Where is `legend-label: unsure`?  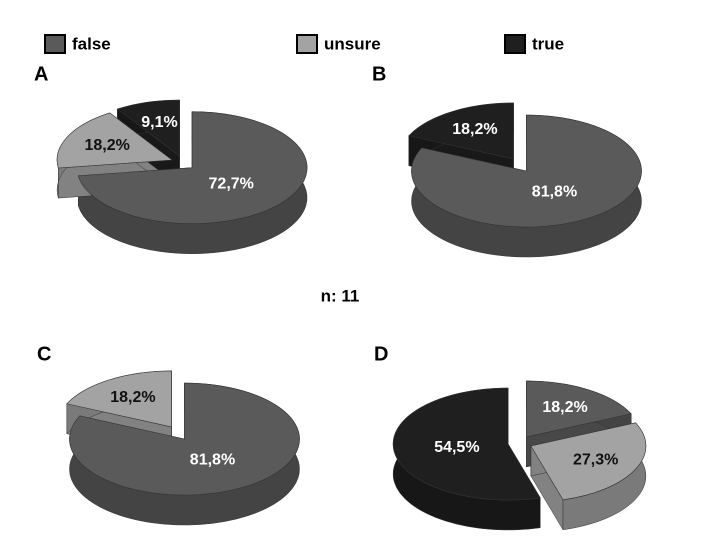 legend-label: unsure is located at coordinates (352, 43).